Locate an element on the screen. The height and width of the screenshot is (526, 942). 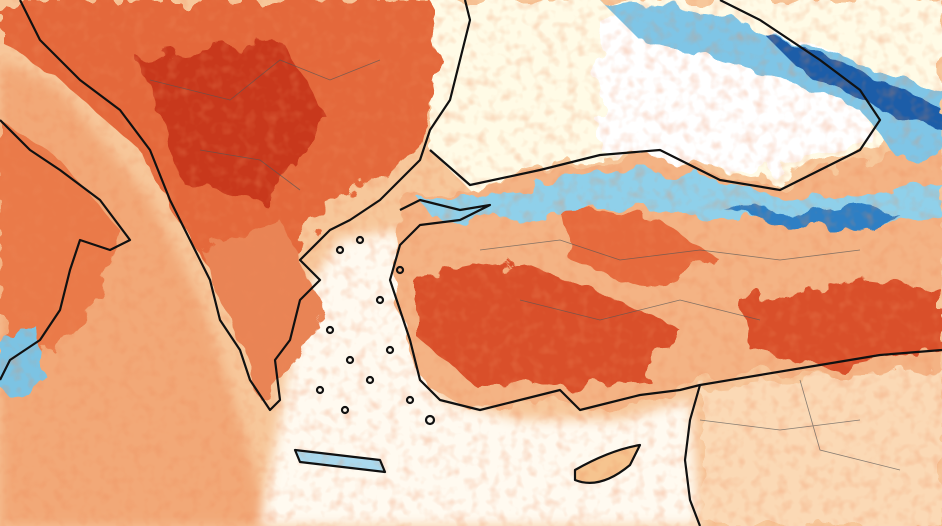
coastline-crete is located at coordinates (340, 461).